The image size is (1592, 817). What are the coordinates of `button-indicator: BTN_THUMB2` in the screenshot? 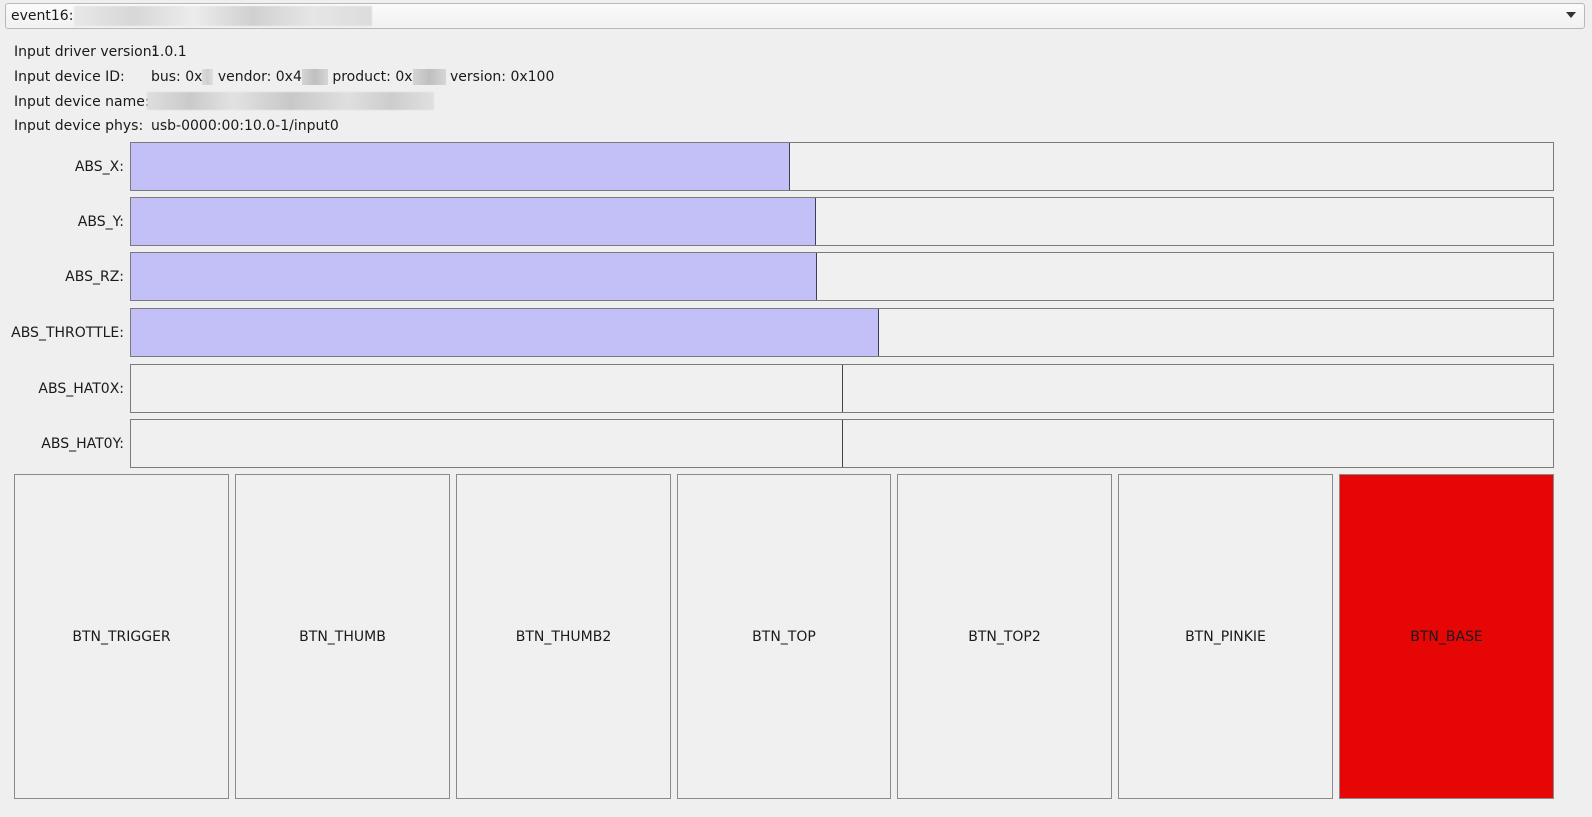 It's located at (563, 636).